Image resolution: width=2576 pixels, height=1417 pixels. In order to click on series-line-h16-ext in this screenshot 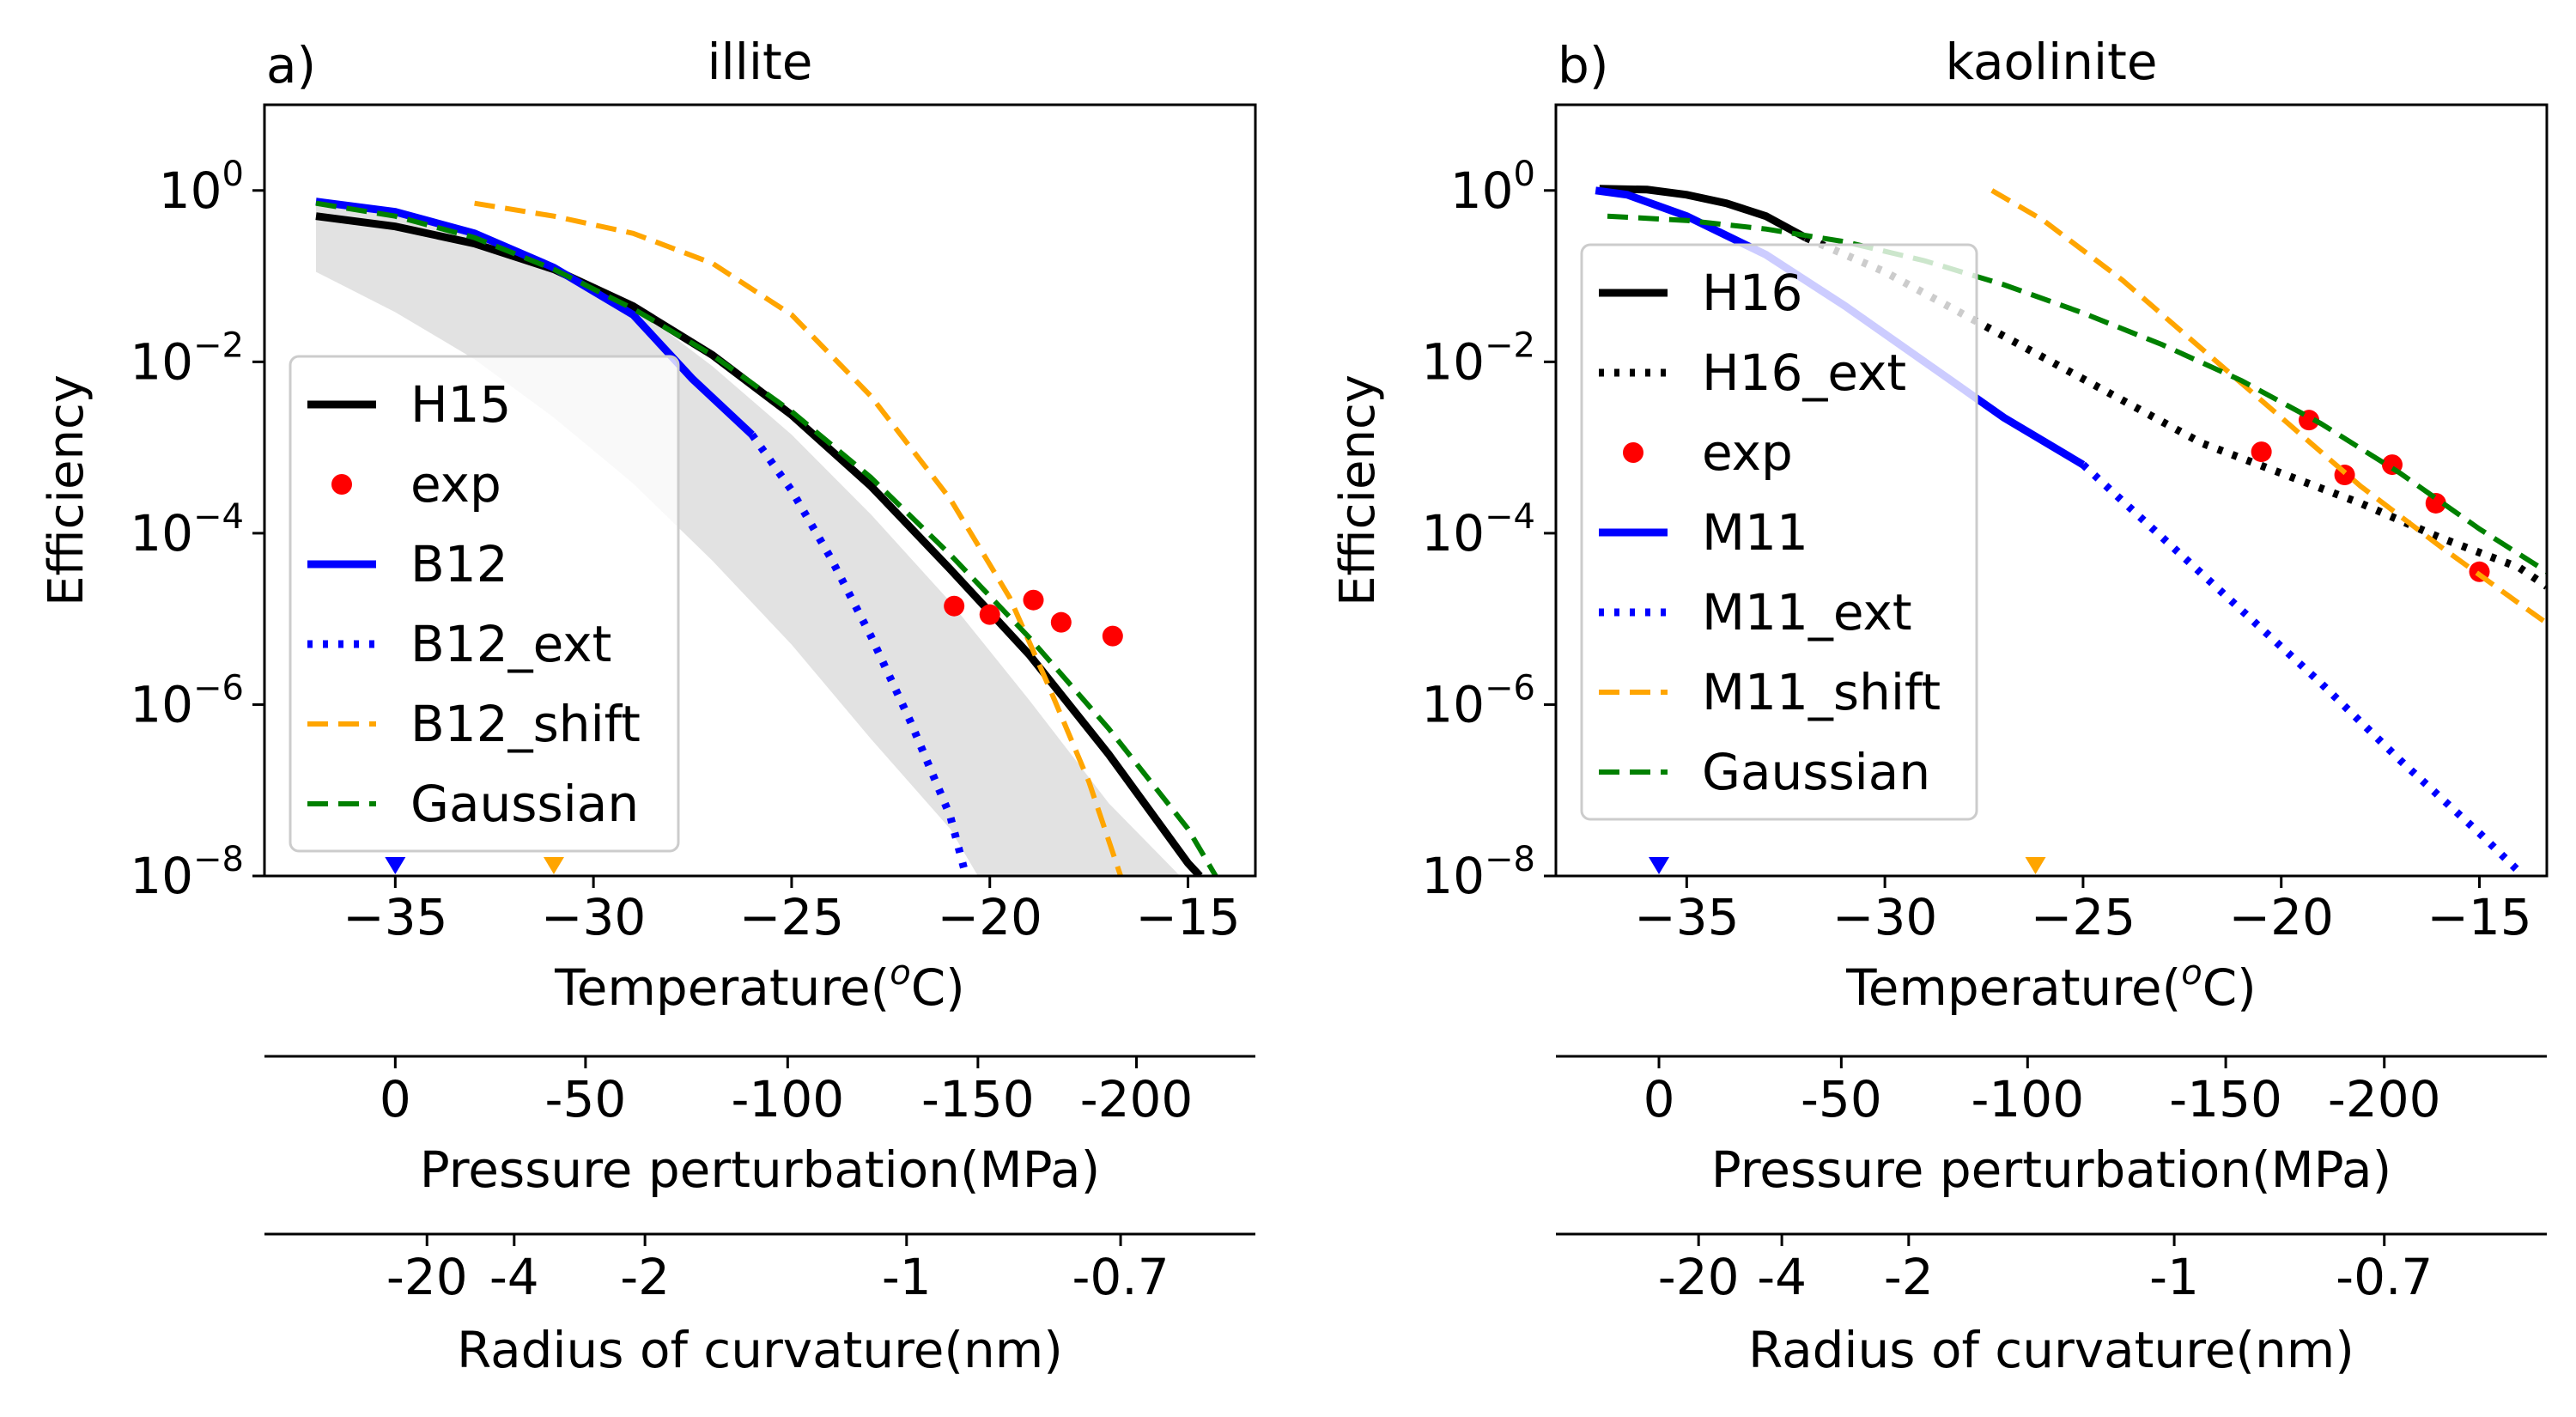, I will do `click(2175, 412)`.